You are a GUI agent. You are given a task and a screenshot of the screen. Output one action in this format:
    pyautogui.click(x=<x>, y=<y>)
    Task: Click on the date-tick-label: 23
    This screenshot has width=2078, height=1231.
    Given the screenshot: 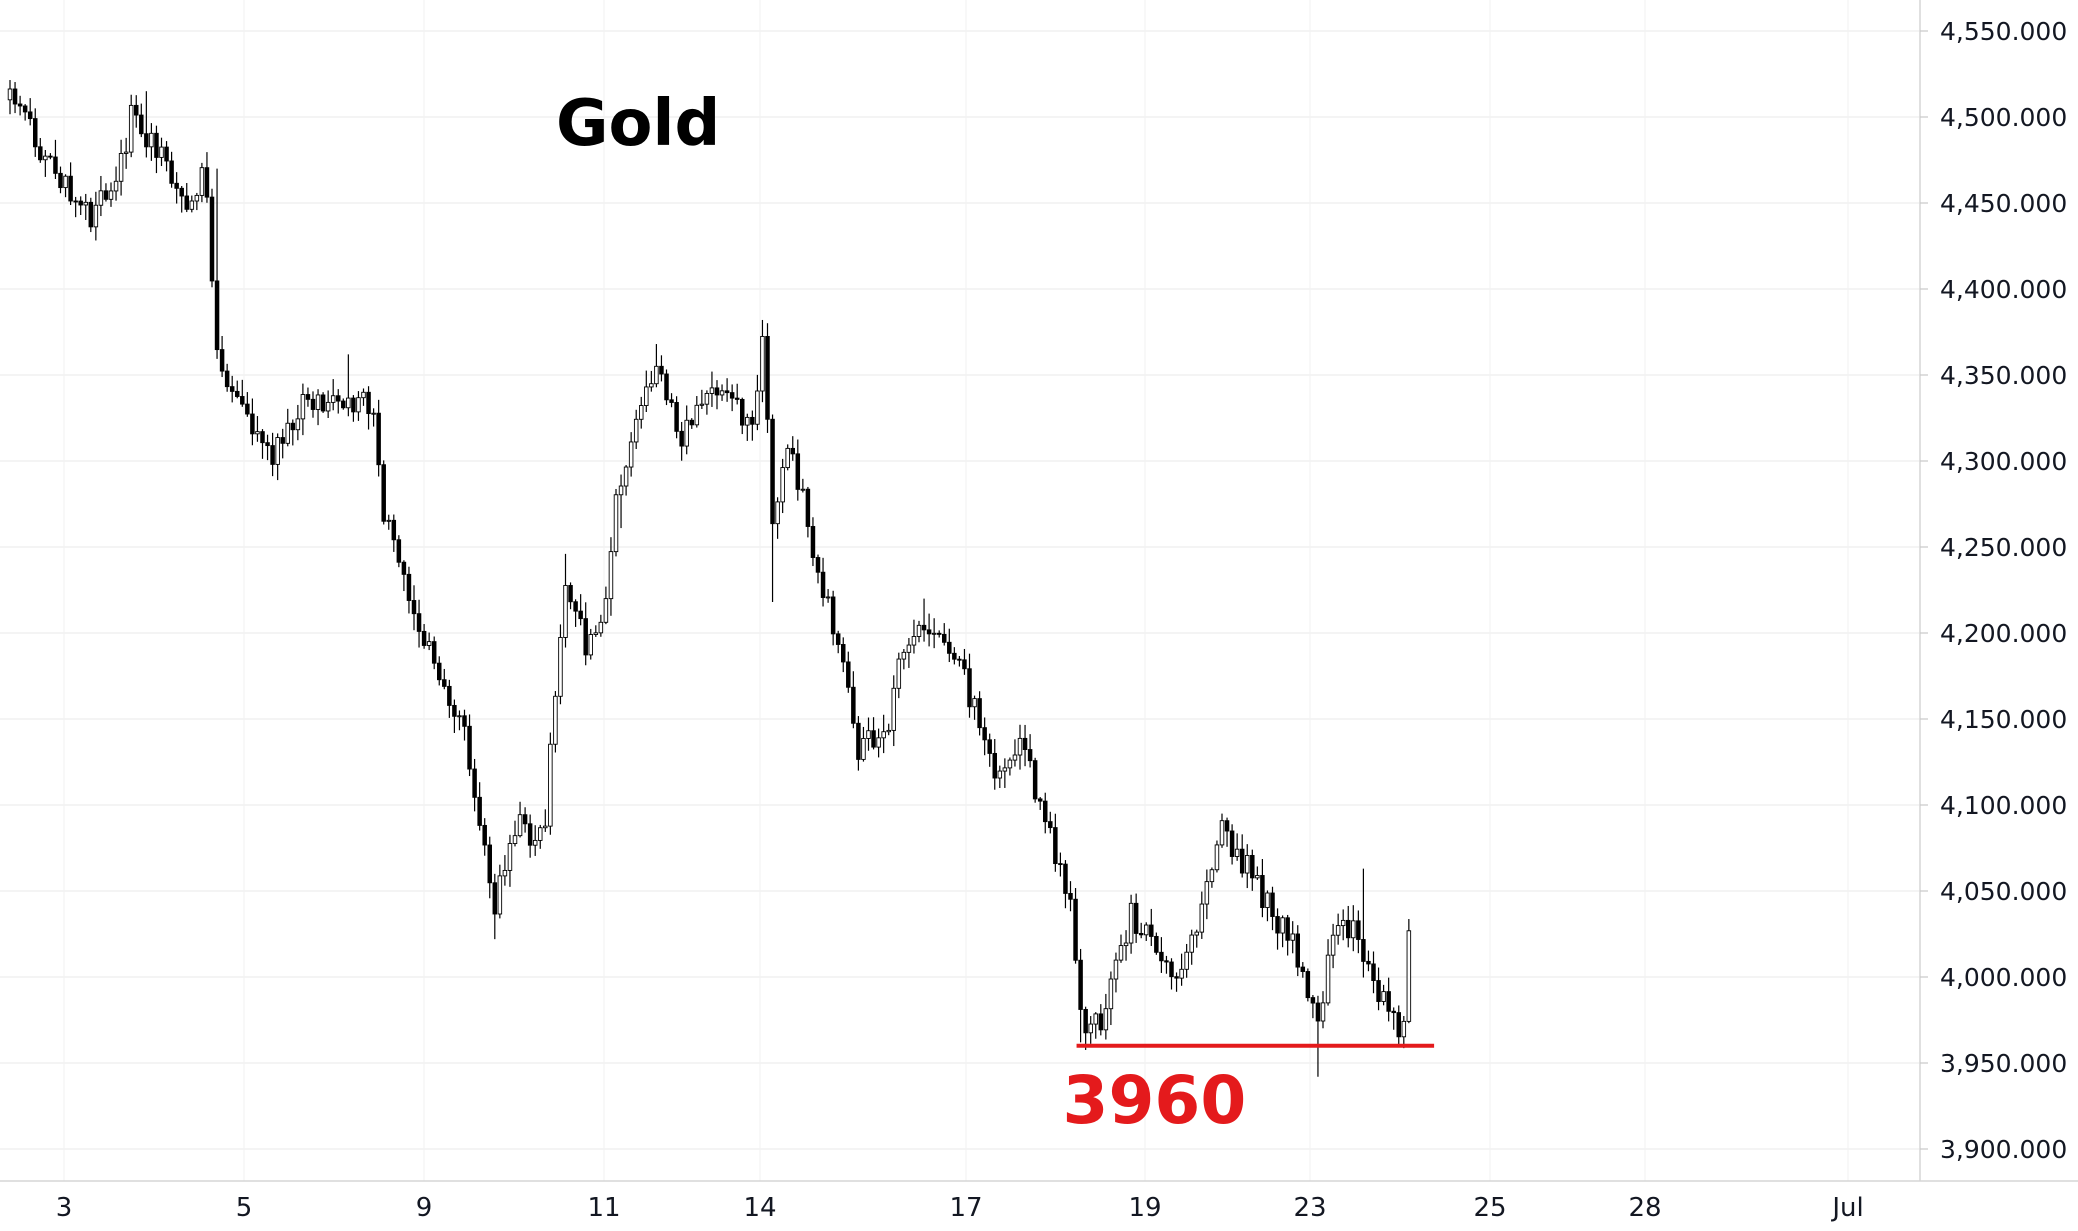 What is the action you would take?
    pyautogui.click(x=1309, y=1208)
    